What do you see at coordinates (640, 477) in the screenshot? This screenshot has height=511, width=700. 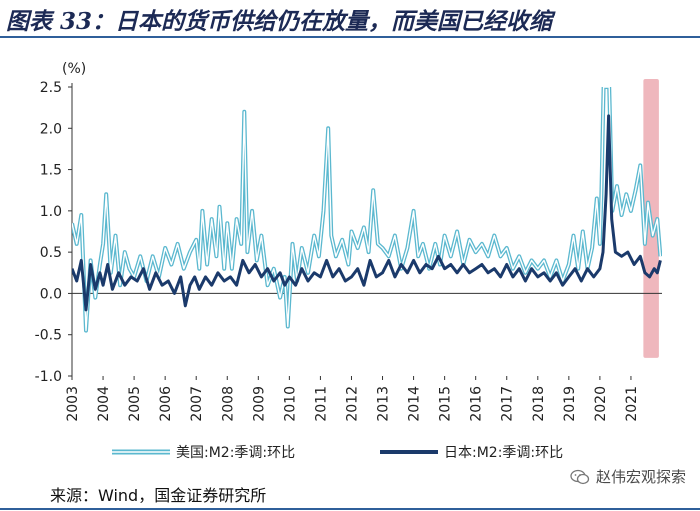 I see `watermark-text: 赵伟宏观探索` at bounding box center [640, 477].